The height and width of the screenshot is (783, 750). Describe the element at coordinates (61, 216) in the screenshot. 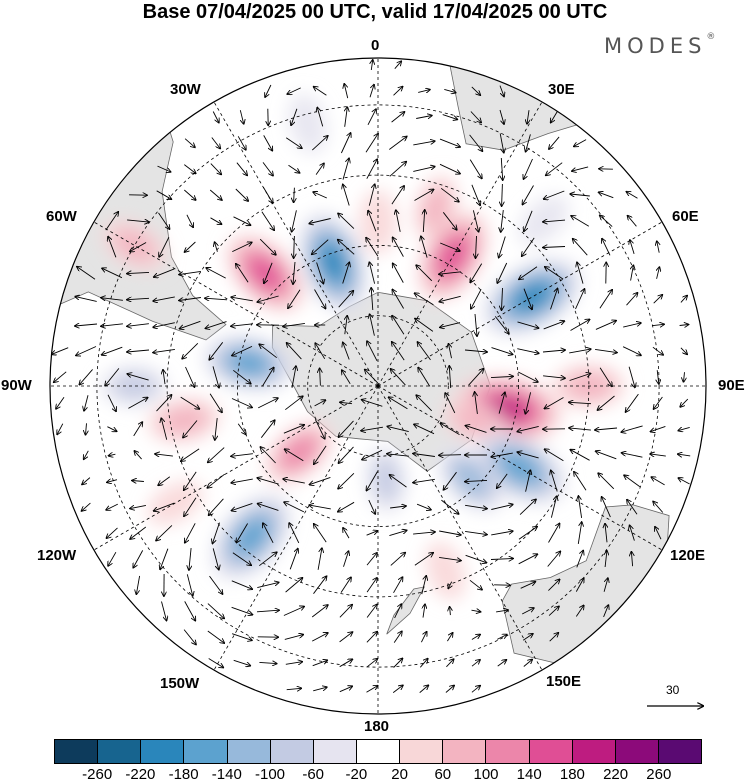

I see `lon-label-60w: 60W` at that location.